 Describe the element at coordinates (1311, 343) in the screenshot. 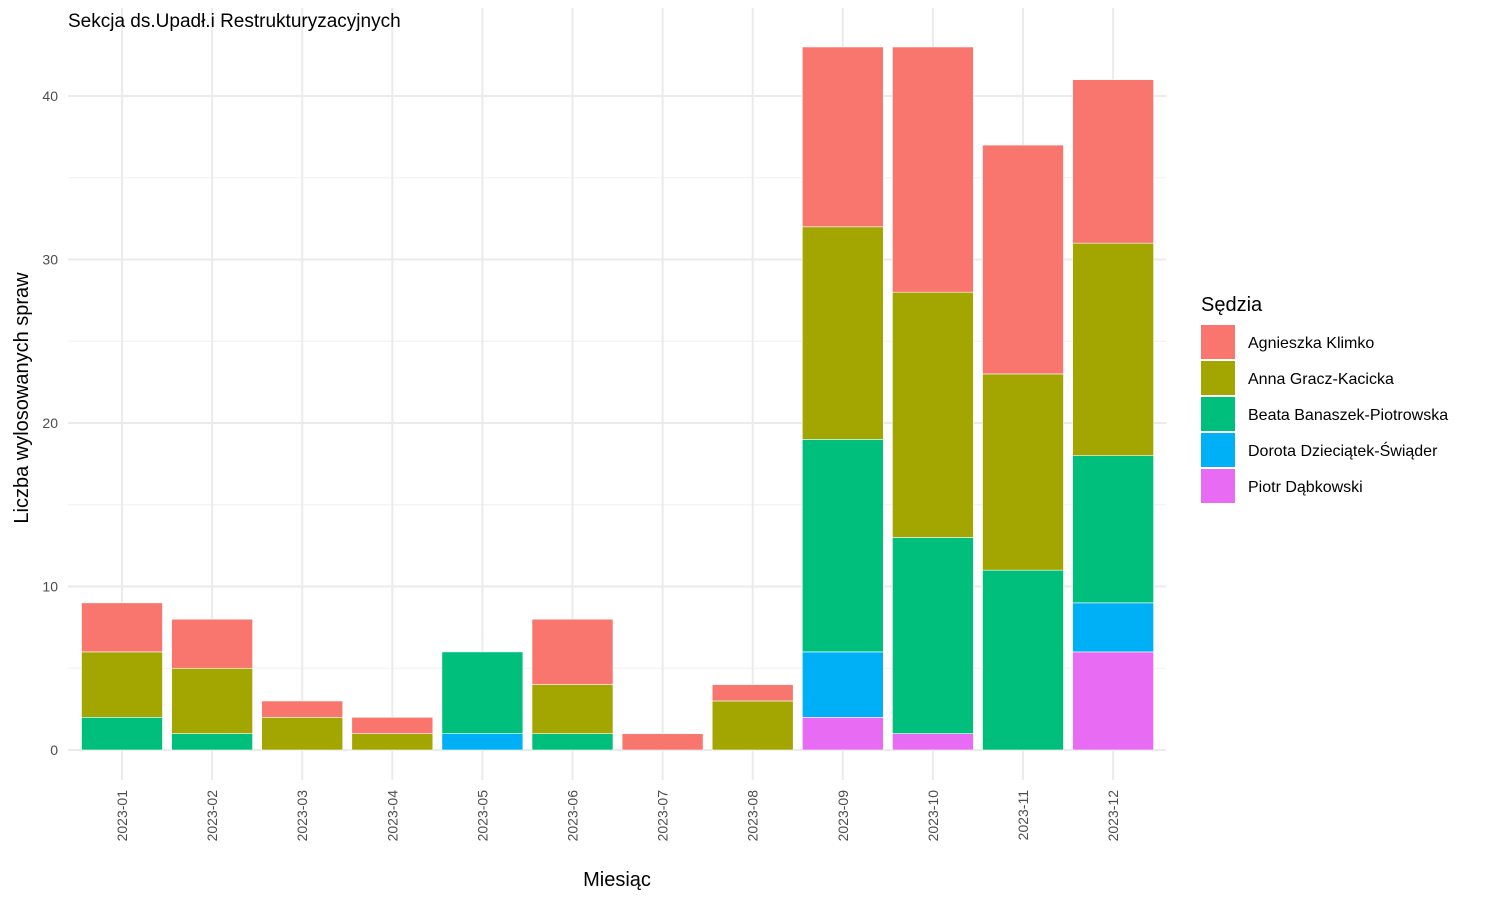

I see `legend-label: Agnieszka Klimko` at that location.